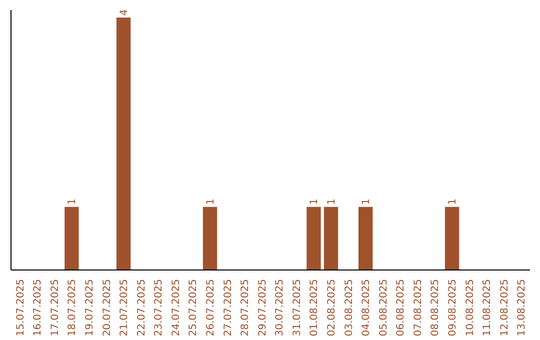  What do you see at coordinates (194, 307) in the screenshot?
I see `x-tick-label: 25.07.2025` at bounding box center [194, 307].